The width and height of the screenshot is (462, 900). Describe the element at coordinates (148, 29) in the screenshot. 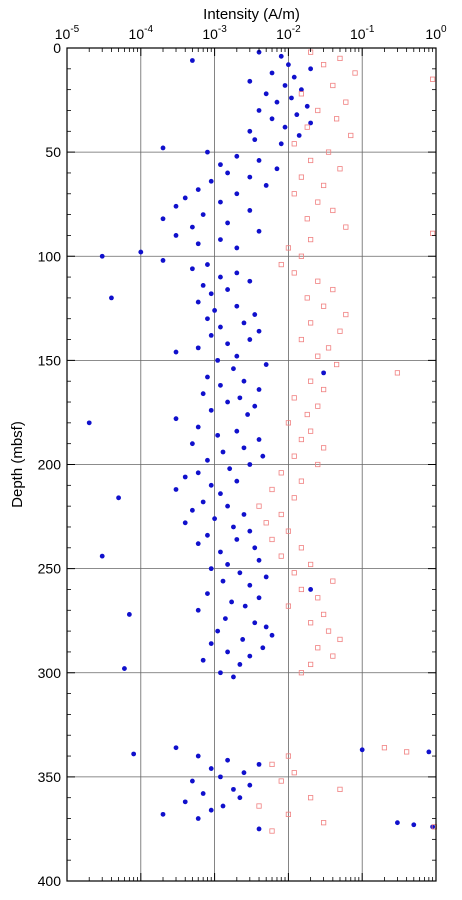

I see `x-tick-exponent: -4` at that location.